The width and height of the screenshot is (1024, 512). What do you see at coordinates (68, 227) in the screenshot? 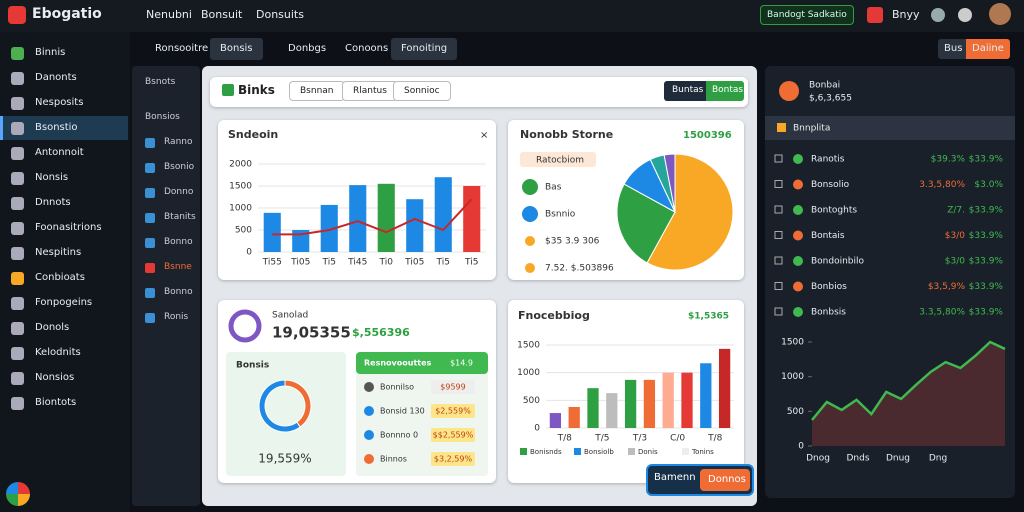
I see `sidebar-item: Foonasitrions` at bounding box center [68, 227].